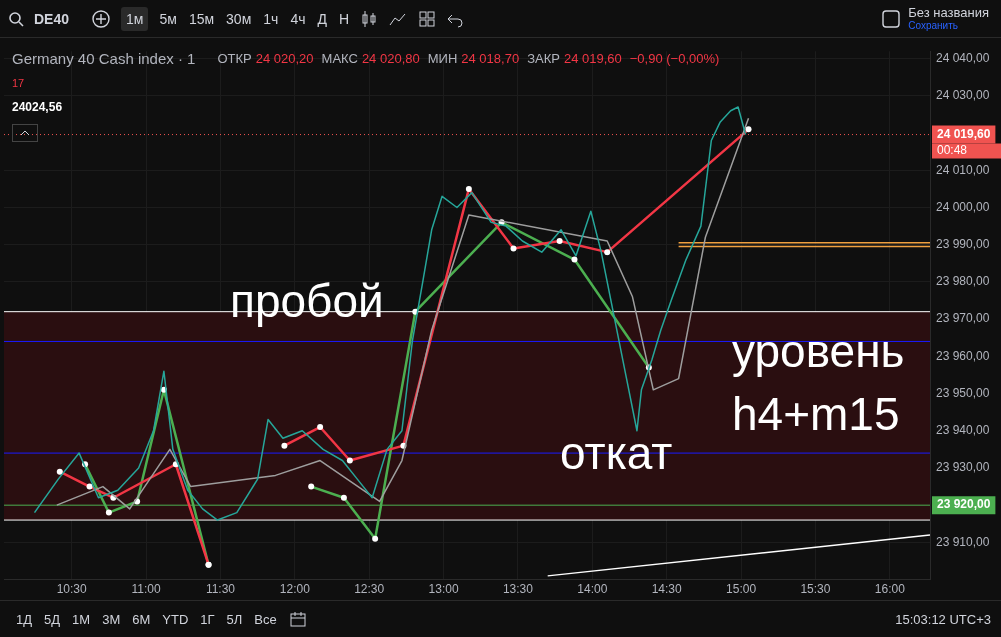 This screenshot has width=1001, height=637. I want to click on text: 6М, so click(141, 619).